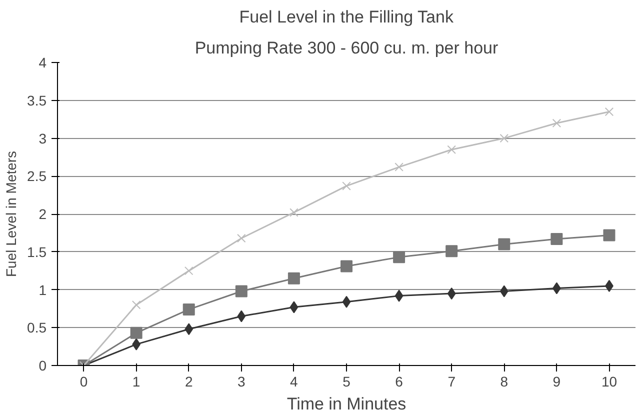  I want to click on y-tick-label: 3.5, so click(37, 100).